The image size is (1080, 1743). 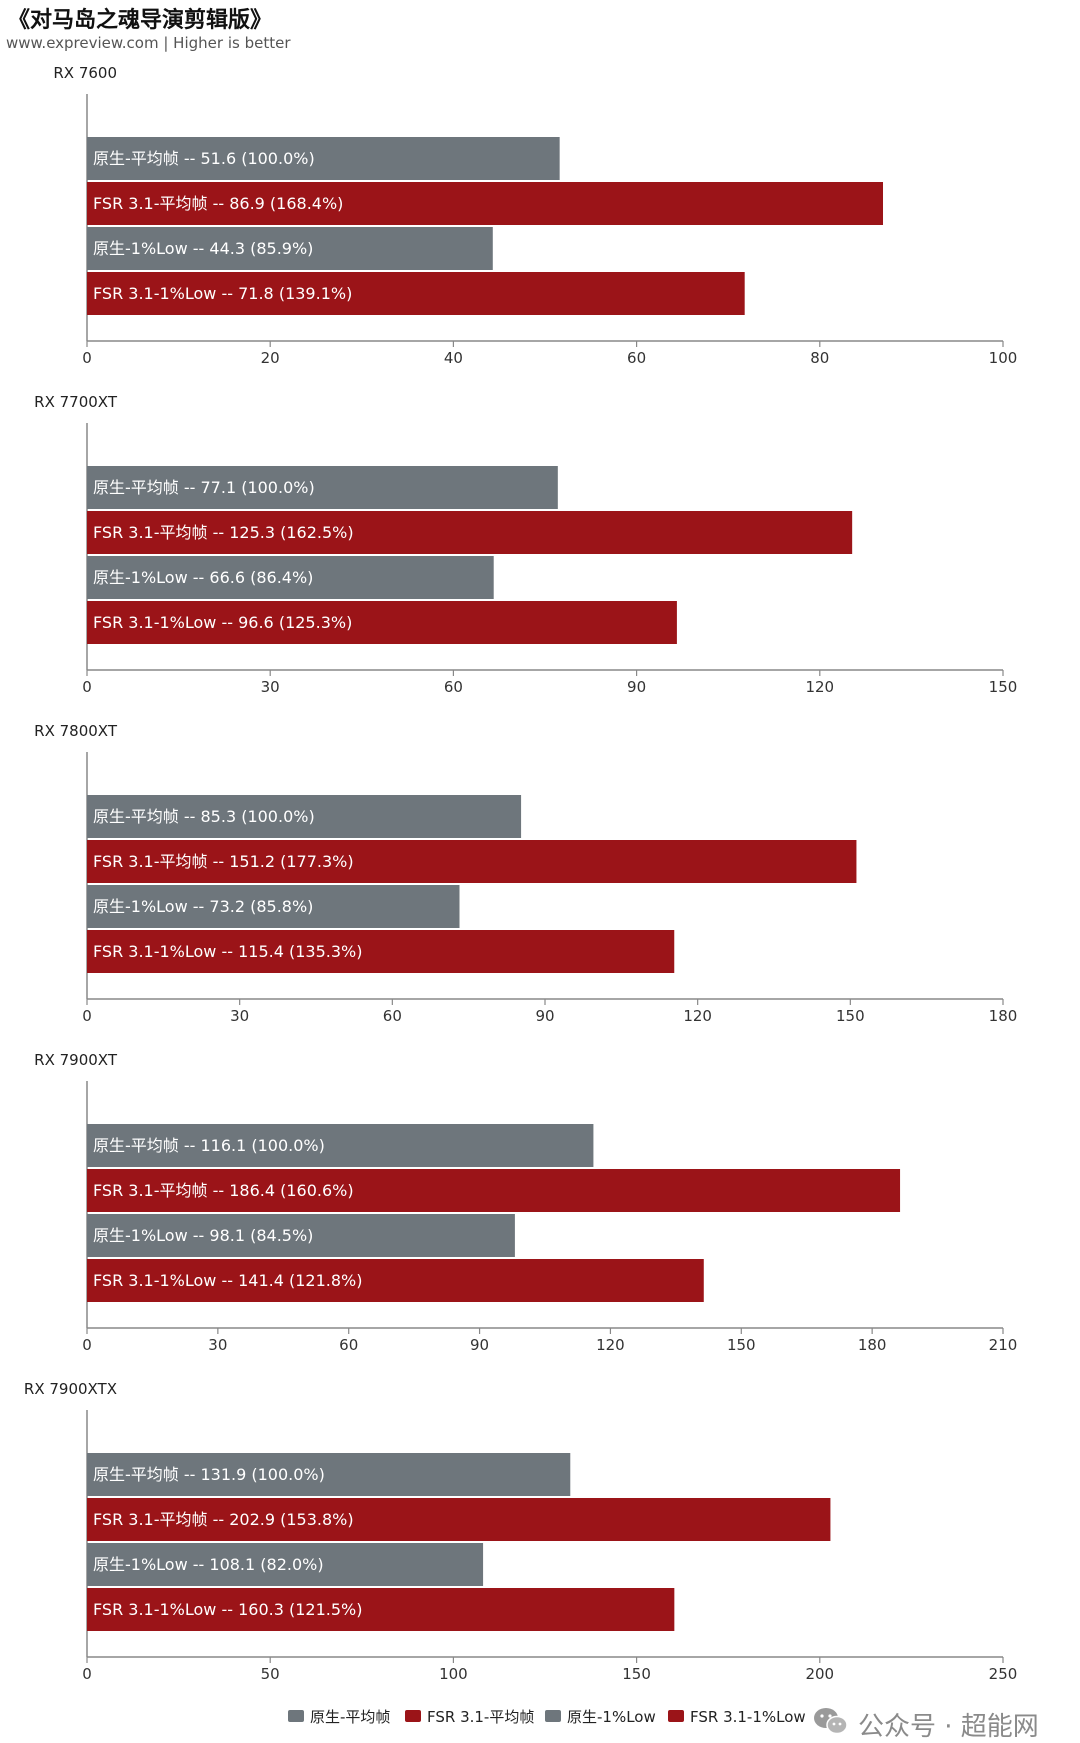 I want to click on legend-label: FSR 3.1-1%Low, so click(x=748, y=1717).